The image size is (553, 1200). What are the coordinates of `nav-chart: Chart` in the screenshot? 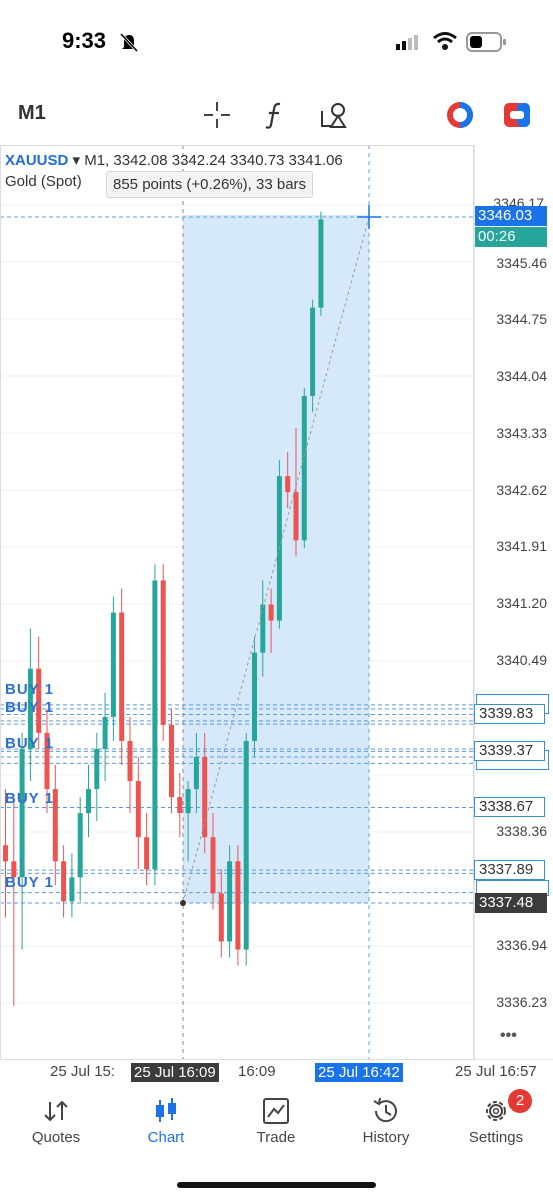 It's located at (166, 1119).